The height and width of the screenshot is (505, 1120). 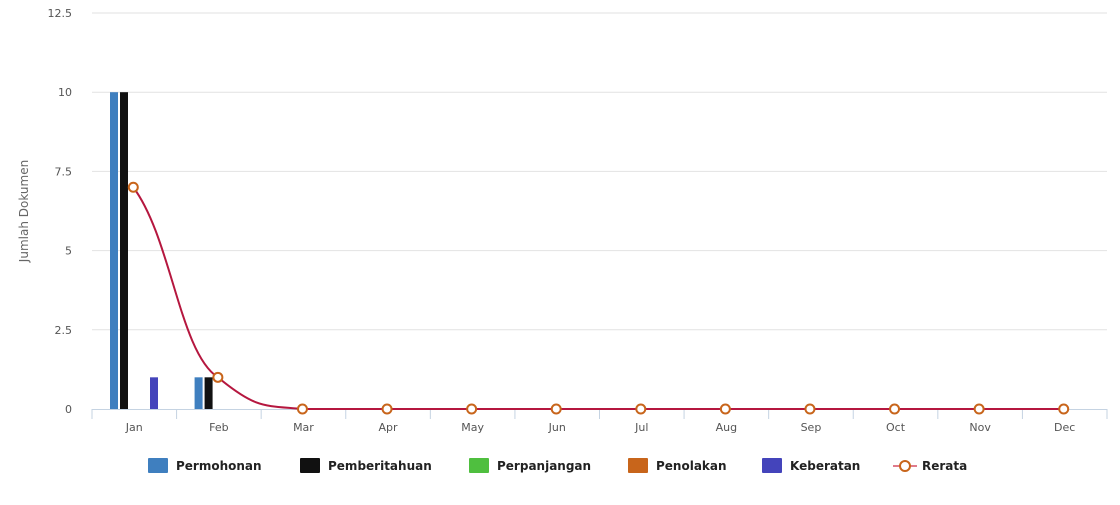 What do you see at coordinates (218, 427) in the screenshot?
I see `x-tick-label: Feb` at bounding box center [218, 427].